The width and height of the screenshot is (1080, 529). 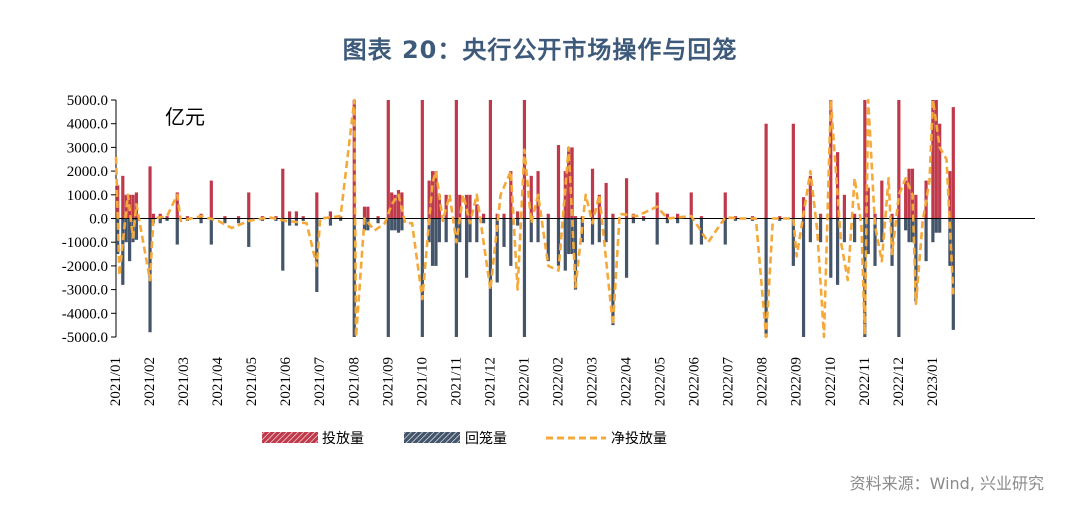 What do you see at coordinates (695, 382) in the screenshot?
I see `x-tick-label: 2022/06` at bounding box center [695, 382].